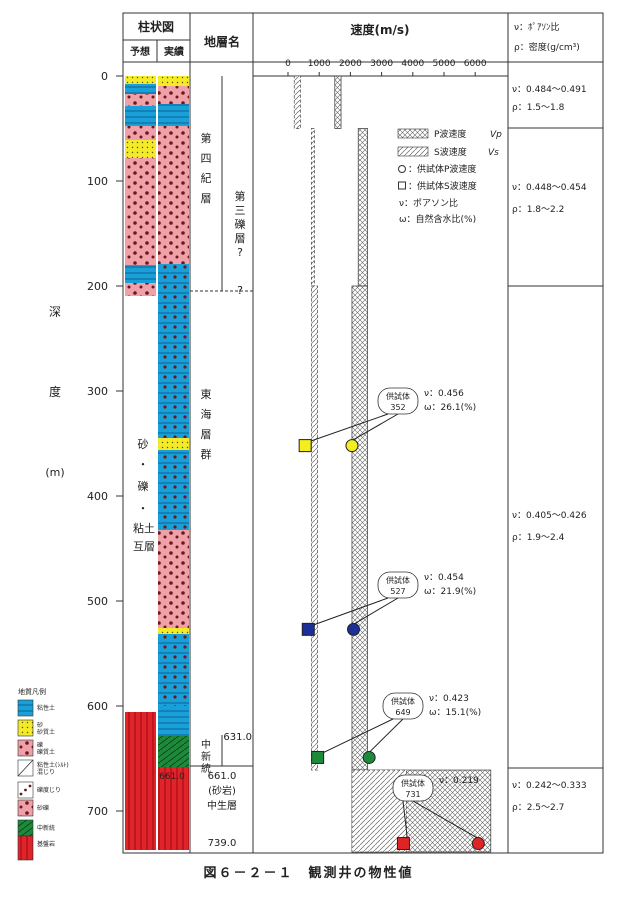 Image resolution: width=617 pixels, height=897 pixels. What do you see at coordinates (55, 312) in the screenshot?
I see `depth-label-1: 深` at bounding box center [55, 312].